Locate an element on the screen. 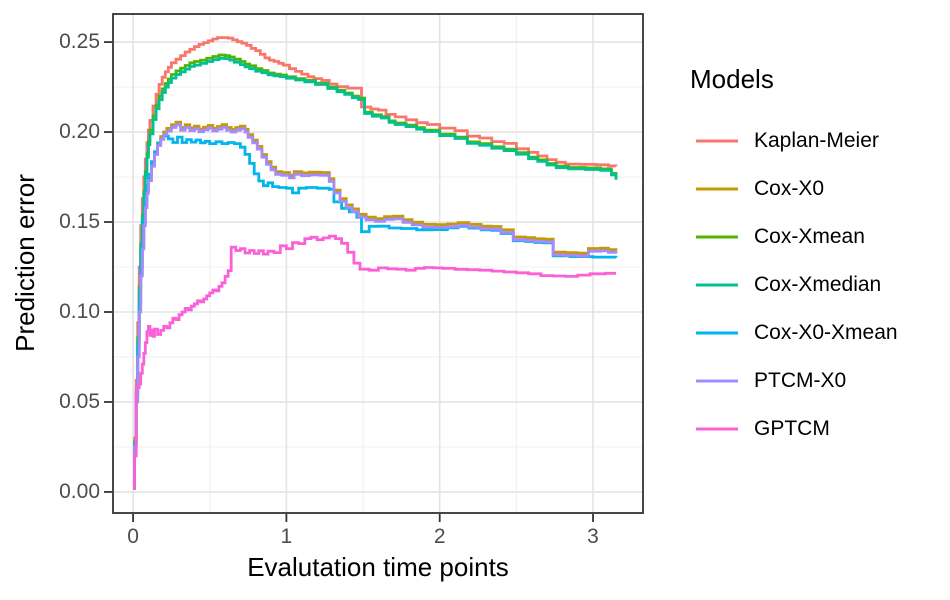 Image resolution: width=950 pixels, height=600 pixels. legend-item-label: Cox-Xmedian is located at coordinates (818, 284).